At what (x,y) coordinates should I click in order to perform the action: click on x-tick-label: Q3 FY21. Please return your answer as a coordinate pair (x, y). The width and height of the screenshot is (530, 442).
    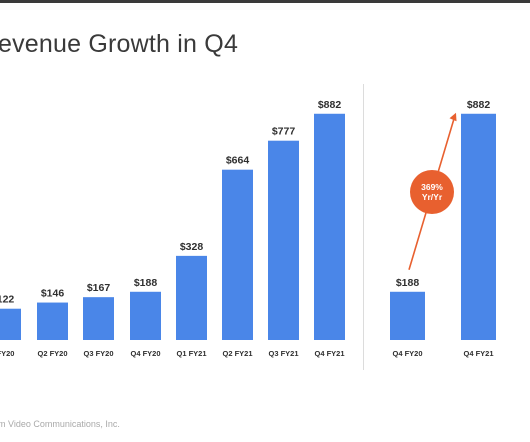
    Looking at the image, I should click on (283, 353).